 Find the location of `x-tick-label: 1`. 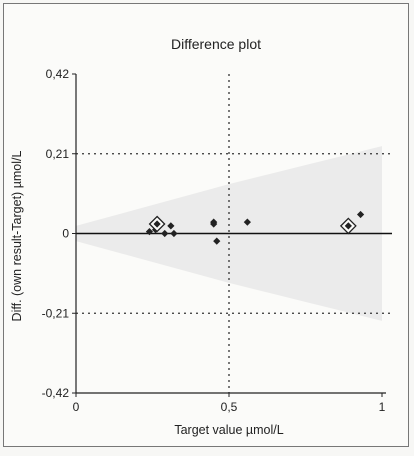

x-tick-label: 1 is located at coordinates (382, 407).